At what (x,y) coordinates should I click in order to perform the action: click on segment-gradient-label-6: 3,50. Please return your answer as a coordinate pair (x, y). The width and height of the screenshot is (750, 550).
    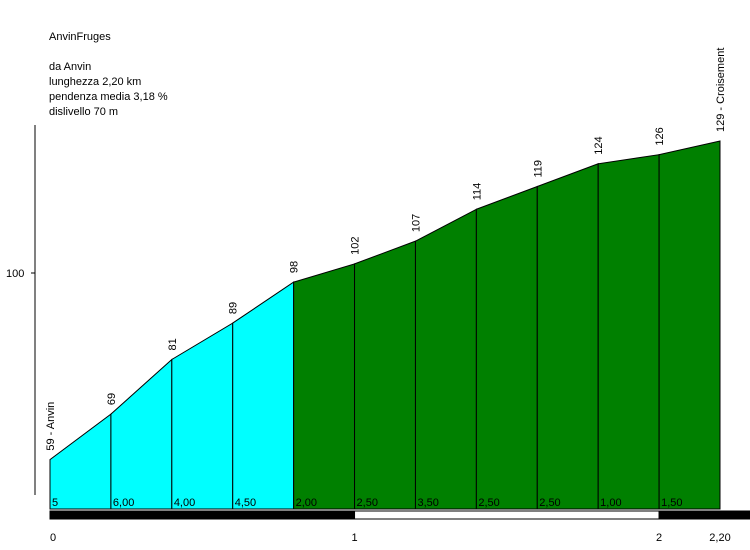
    Looking at the image, I should click on (427, 503).